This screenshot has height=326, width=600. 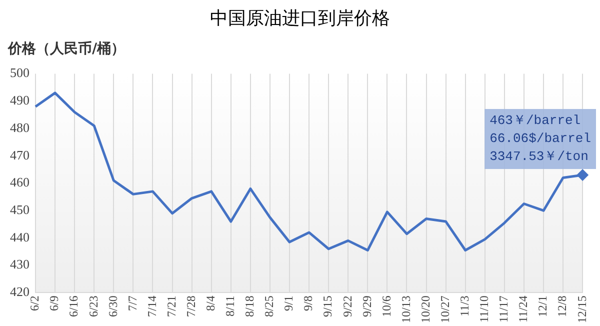 What do you see at coordinates (54, 304) in the screenshot?
I see `x-tick-label: 6/9` at bounding box center [54, 304].